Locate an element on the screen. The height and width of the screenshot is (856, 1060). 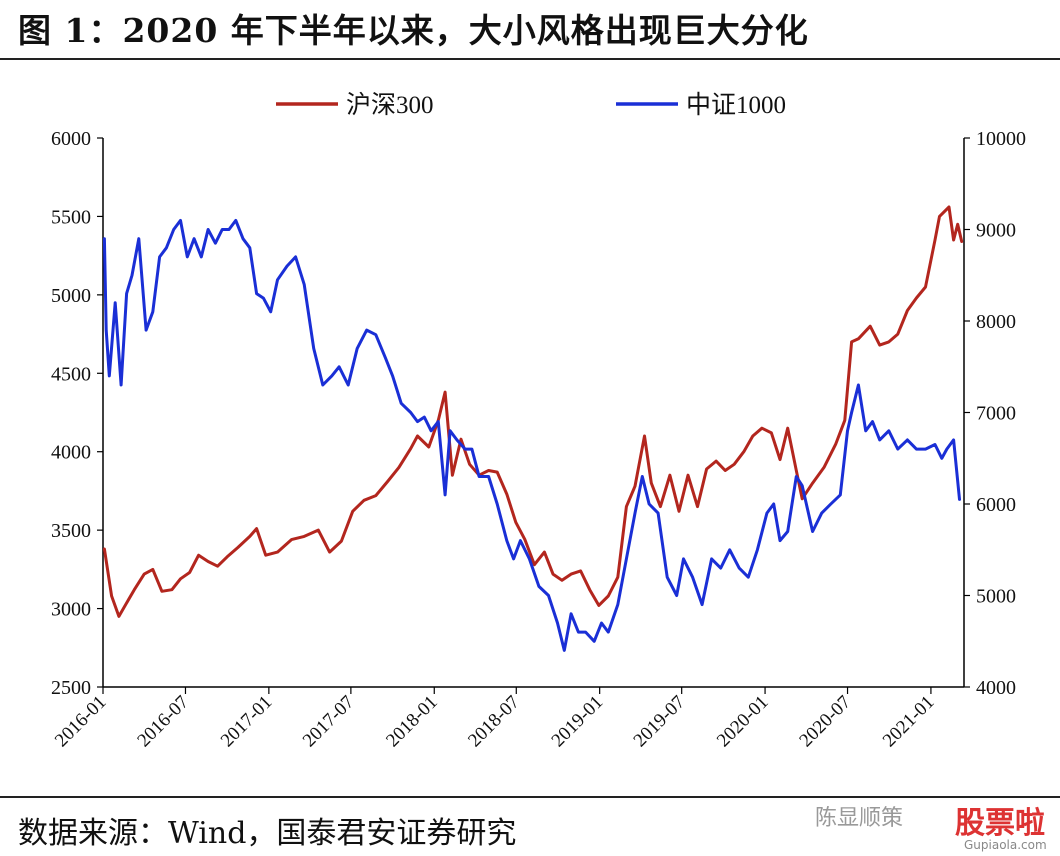
source-rule is located at coordinates (530, 797).